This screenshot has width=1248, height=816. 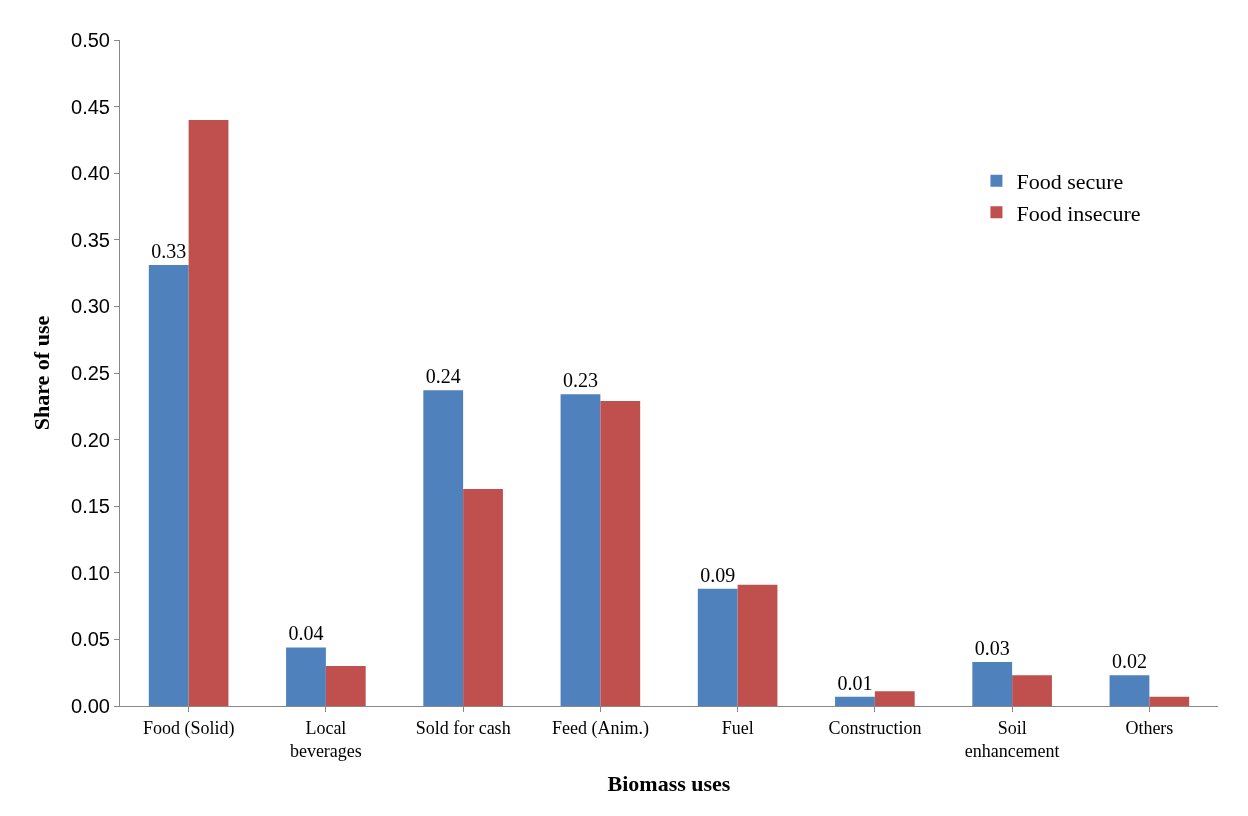 What do you see at coordinates (1129, 661) in the screenshot?
I see `data-label: 0.02` at bounding box center [1129, 661].